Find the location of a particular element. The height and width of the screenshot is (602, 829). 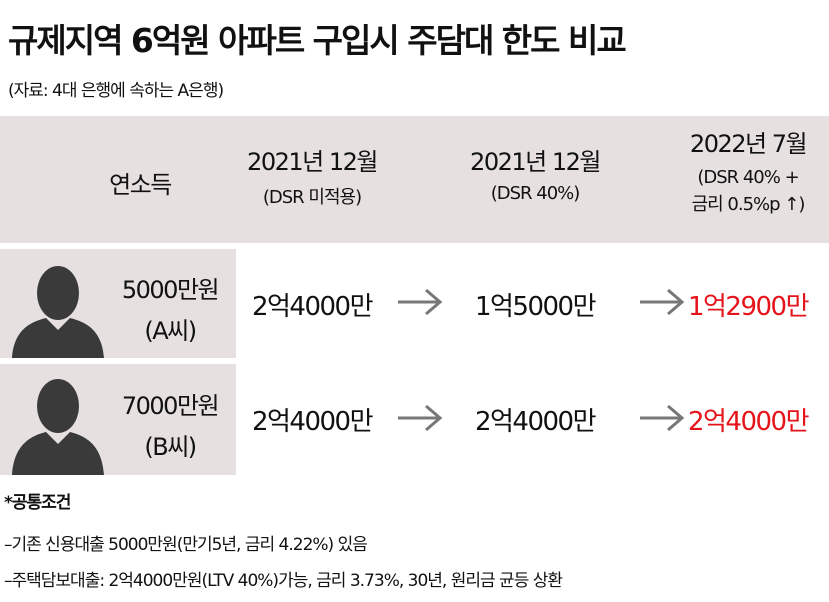

header-sub: (DSR 미적용) is located at coordinates (312, 197).